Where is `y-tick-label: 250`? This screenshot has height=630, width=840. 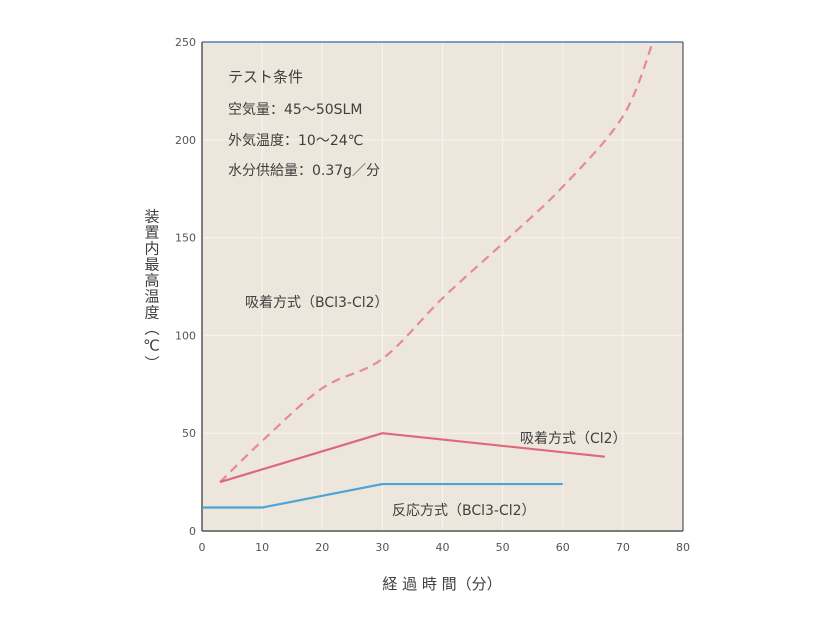
y-tick-label: 250 is located at coordinates (185, 42).